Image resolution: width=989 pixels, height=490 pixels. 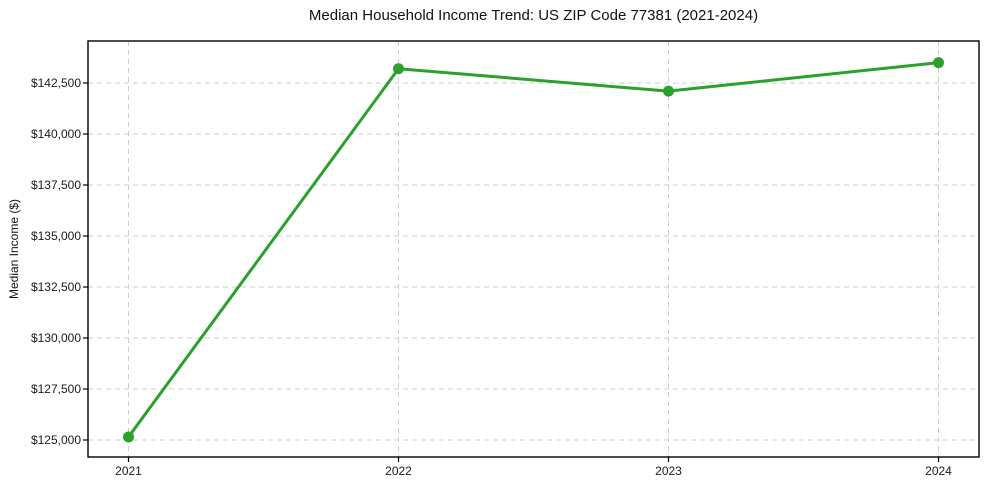 I want to click on y-tick-label: $132,500, so click(x=55, y=287).